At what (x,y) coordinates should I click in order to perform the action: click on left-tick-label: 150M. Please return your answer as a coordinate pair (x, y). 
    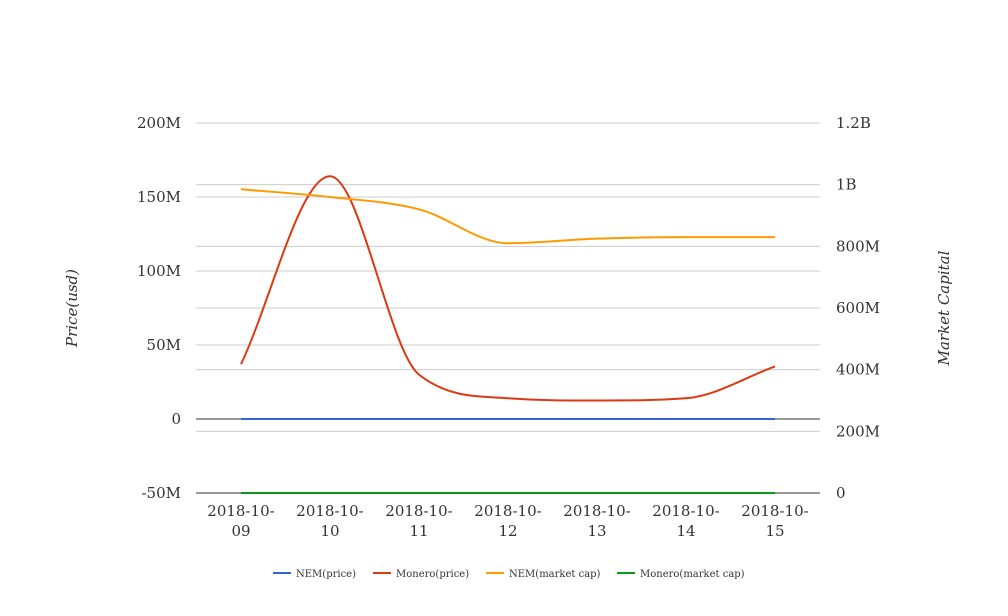
    Looking at the image, I should click on (159, 197).